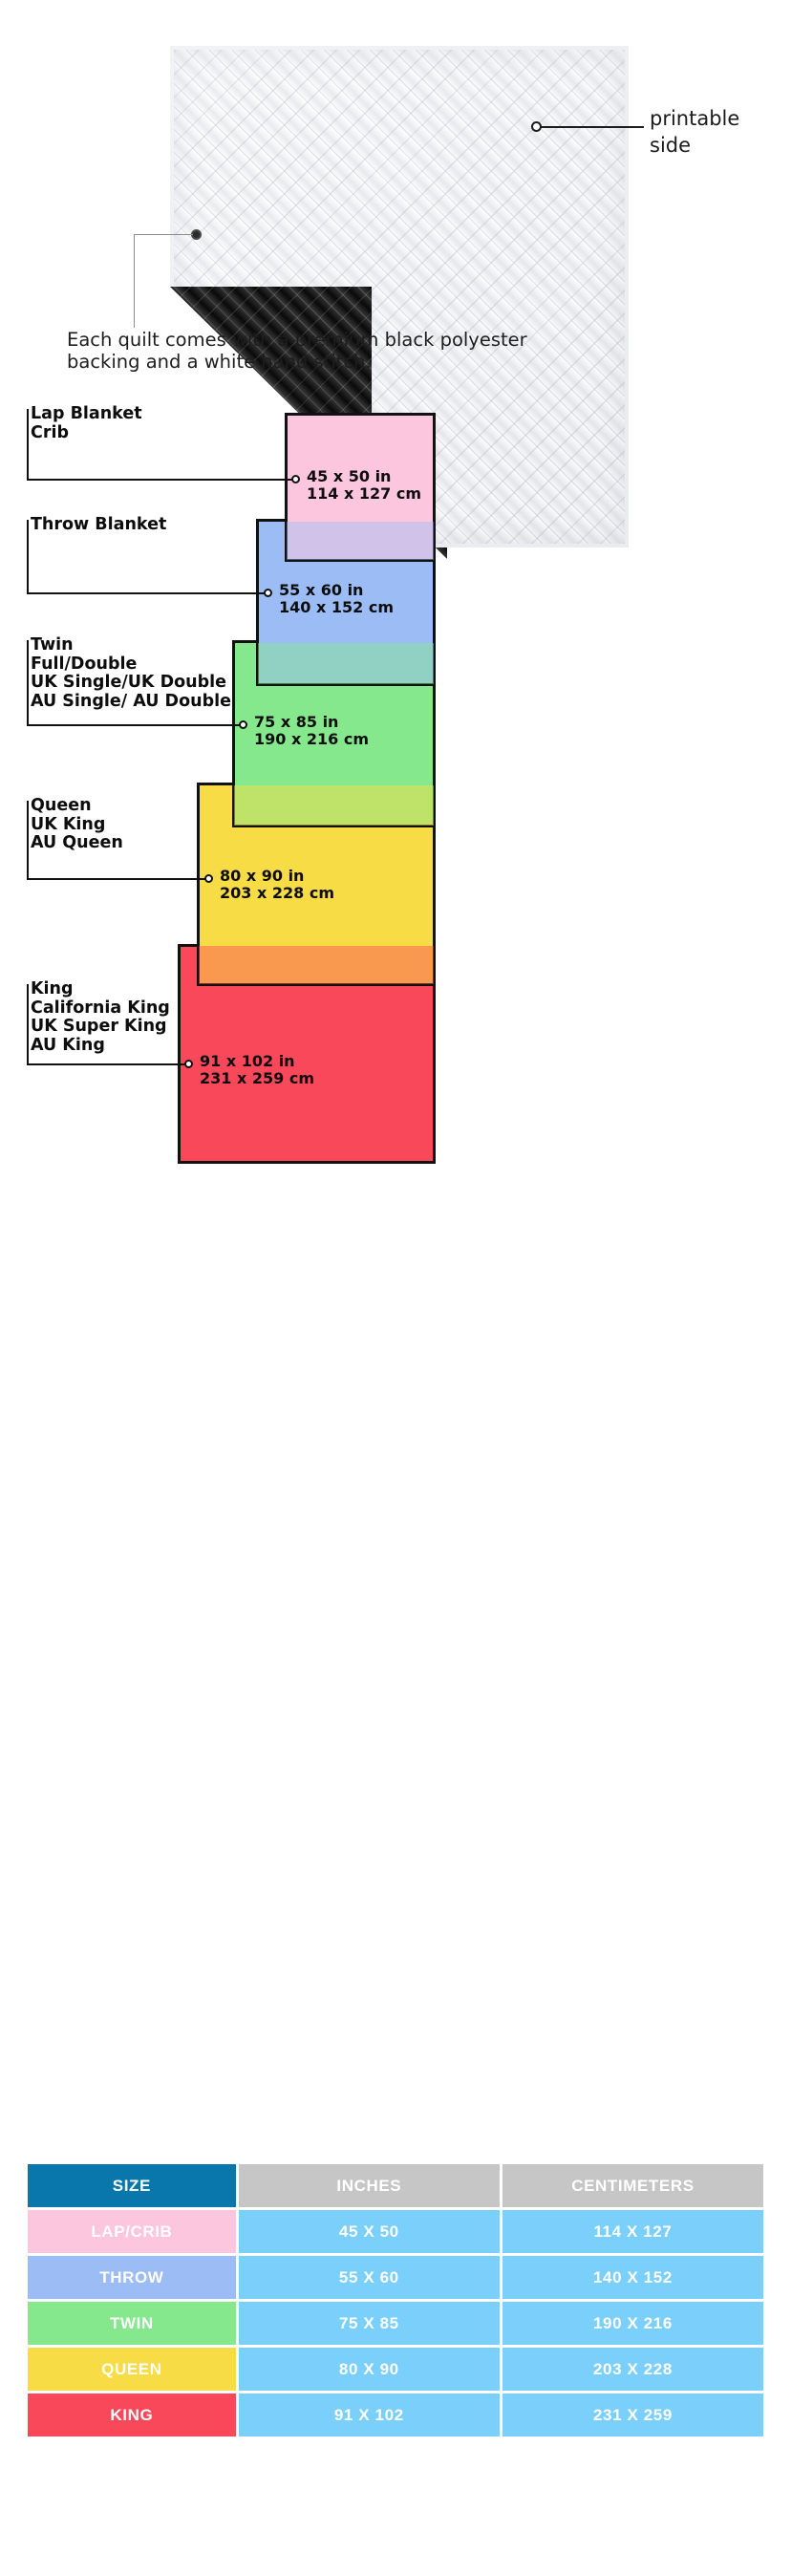  Describe the element at coordinates (28, 682) in the screenshot. I see `callout-twin-vertical` at that location.